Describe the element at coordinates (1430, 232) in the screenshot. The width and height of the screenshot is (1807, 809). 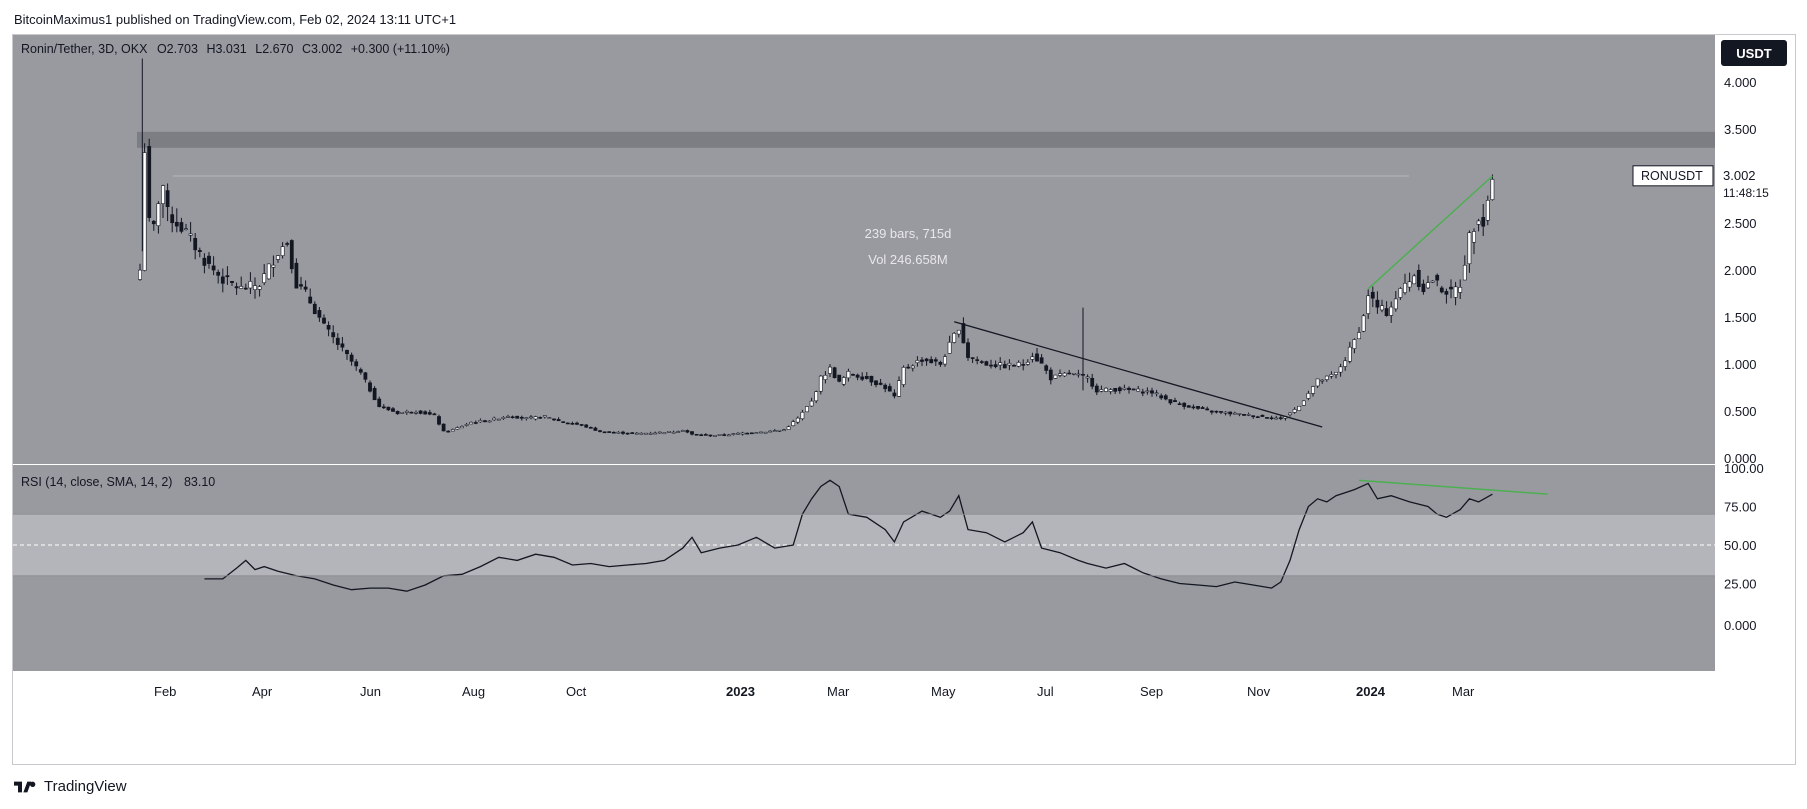
I see `green-trend-line` at that location.